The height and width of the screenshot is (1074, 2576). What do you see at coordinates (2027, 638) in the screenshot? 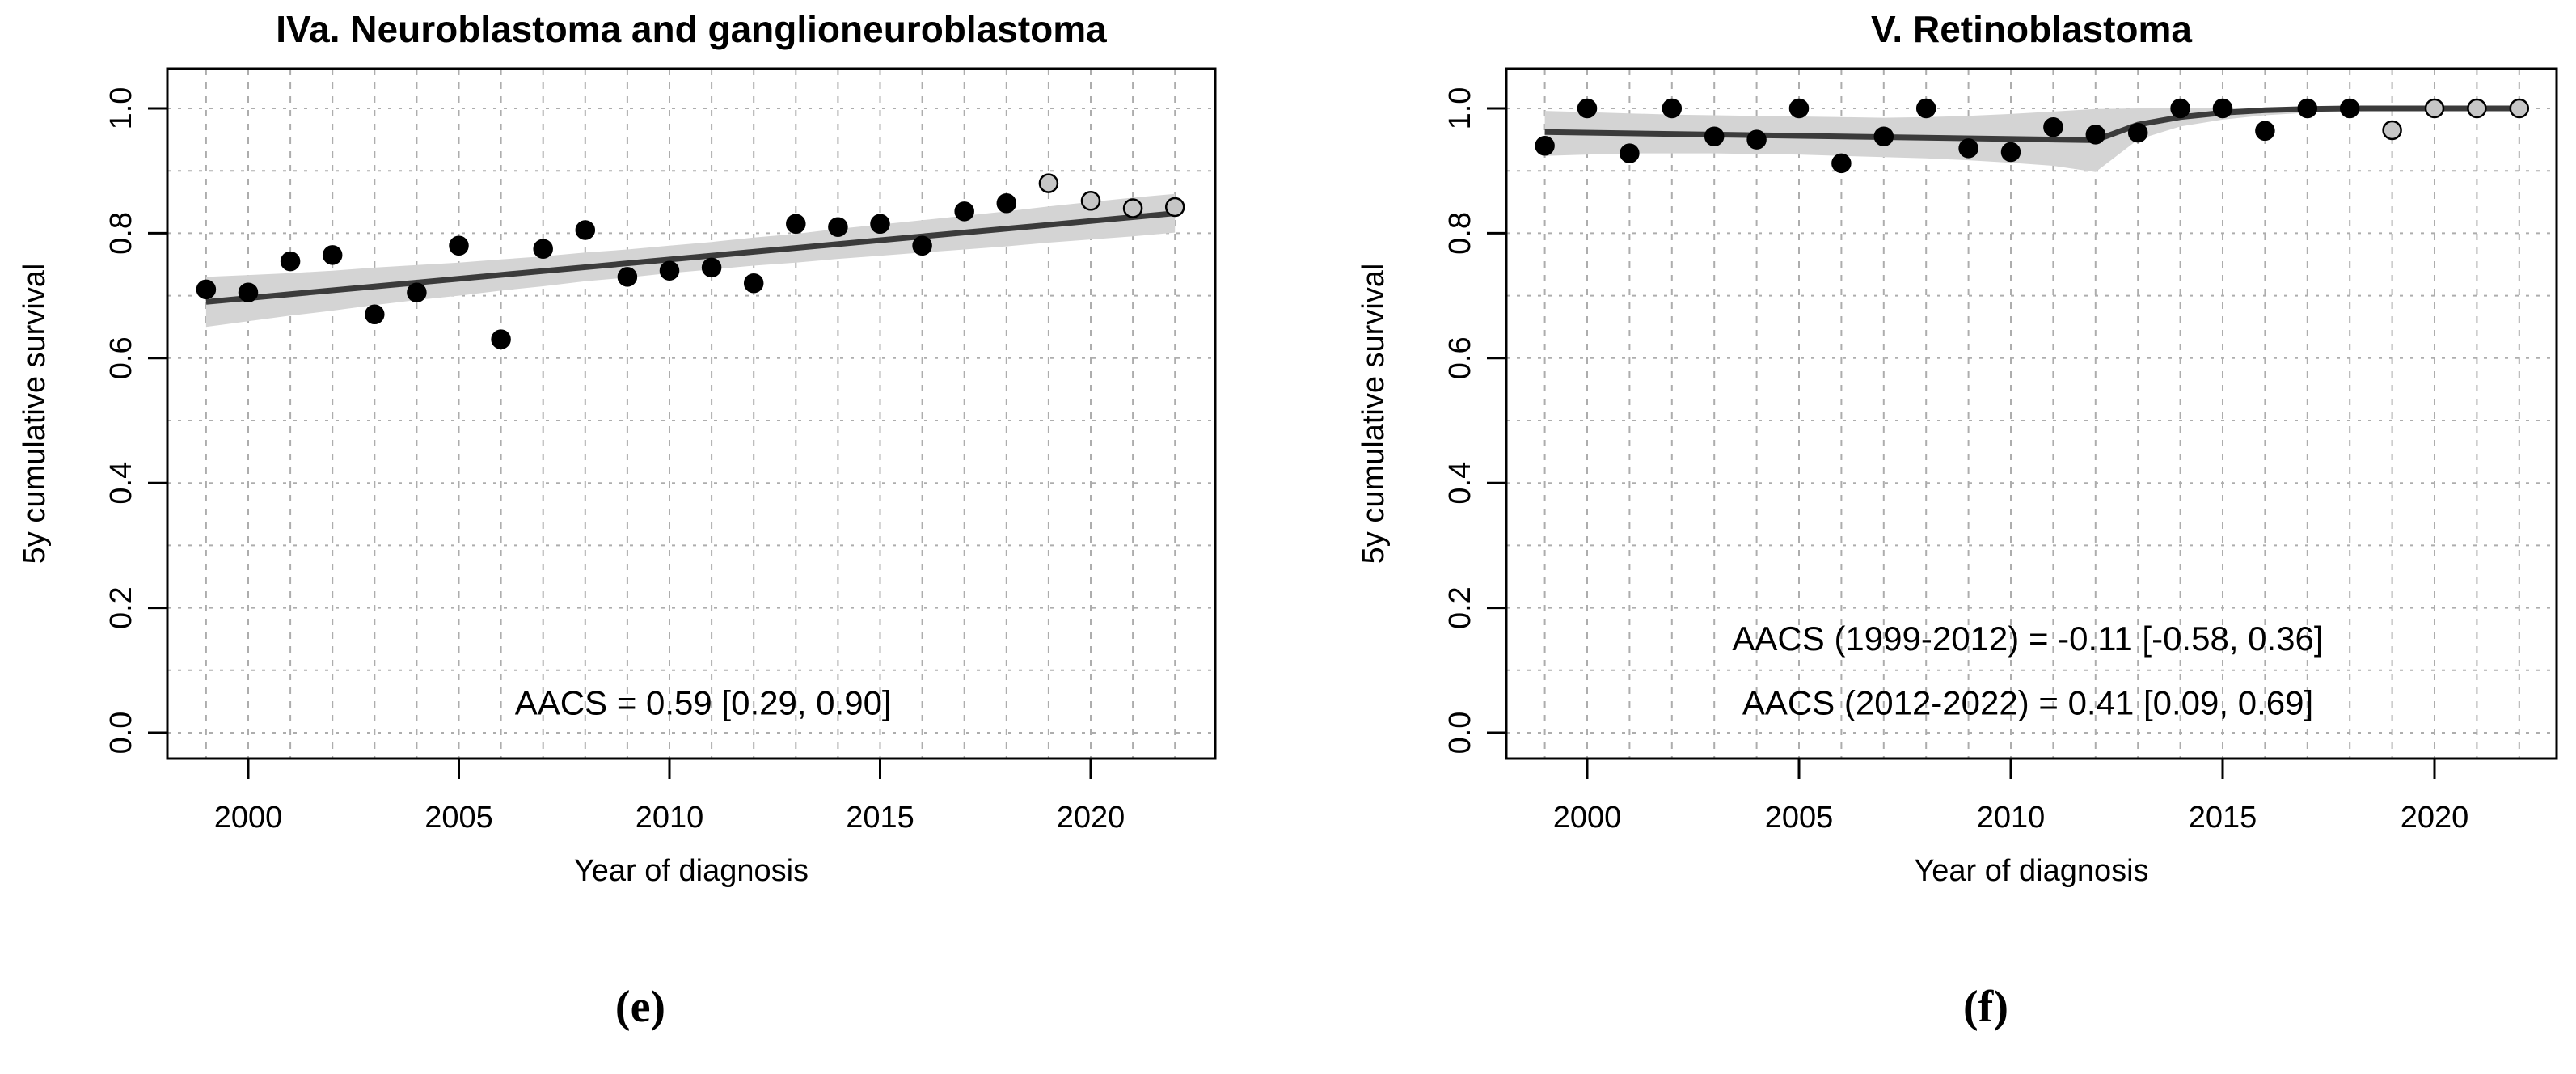
I see `aacs-annotation: AACS (1999-2012) = -0.11 [-0.58, 0.36]` at bounding box center [2027, 638].